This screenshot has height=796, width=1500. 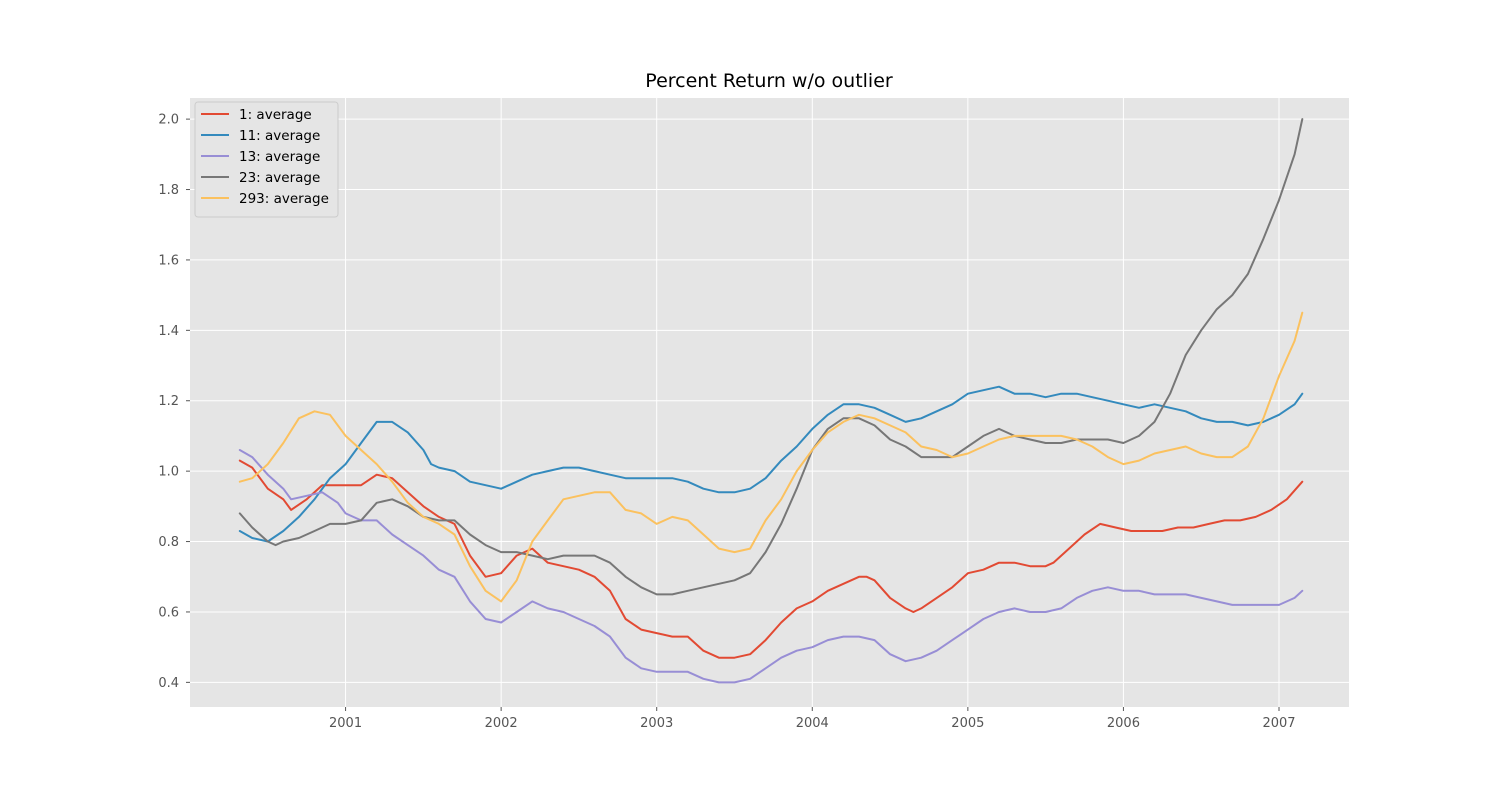 What do you see at coordinates (275, 115) in the screenshot?
I see `legend-label-0: 1: average` at bounding box center [275, 115].